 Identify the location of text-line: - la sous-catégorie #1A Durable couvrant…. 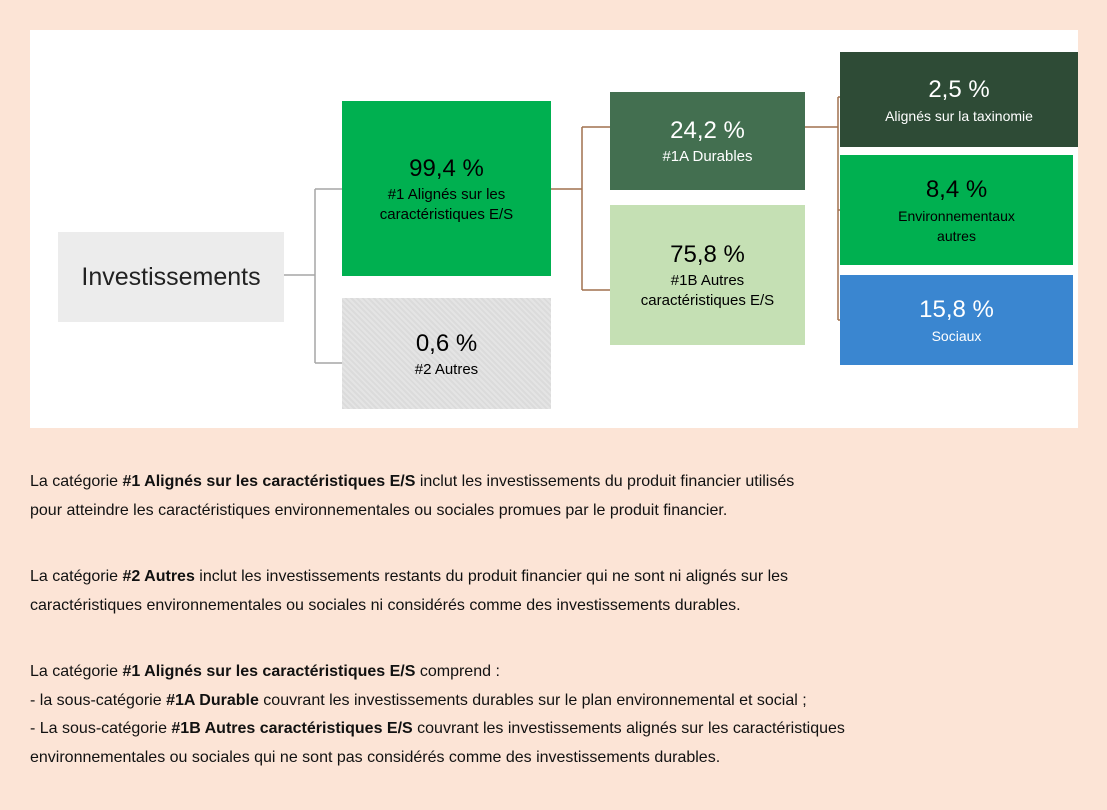
(437, 701).